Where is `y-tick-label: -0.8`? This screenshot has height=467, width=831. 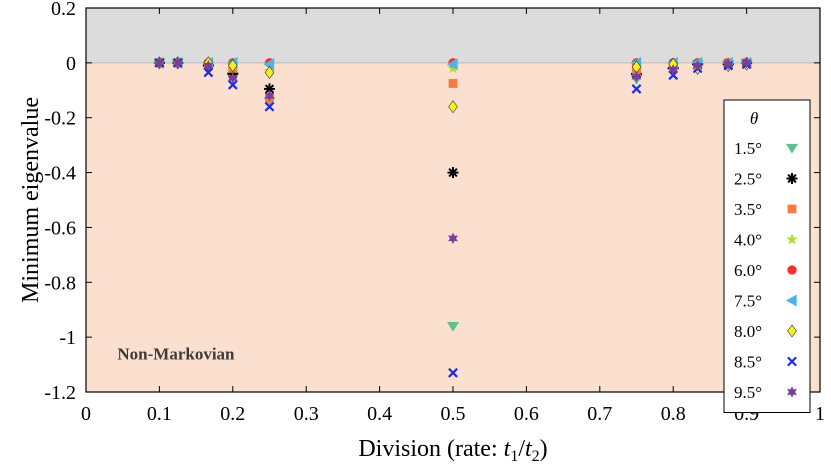
y-tick-label: -0.8 is located at coordinates (60, 283).